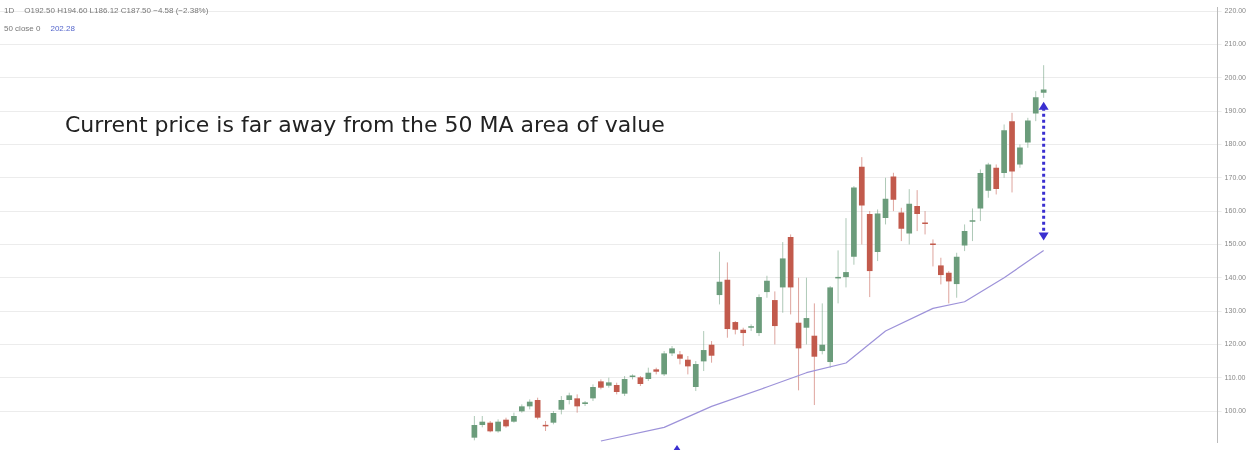  Describe the element at coordinates (365, 124) in the screenshot. I see `annotation: Current price is far away from the 50 MA area of value` at that location.